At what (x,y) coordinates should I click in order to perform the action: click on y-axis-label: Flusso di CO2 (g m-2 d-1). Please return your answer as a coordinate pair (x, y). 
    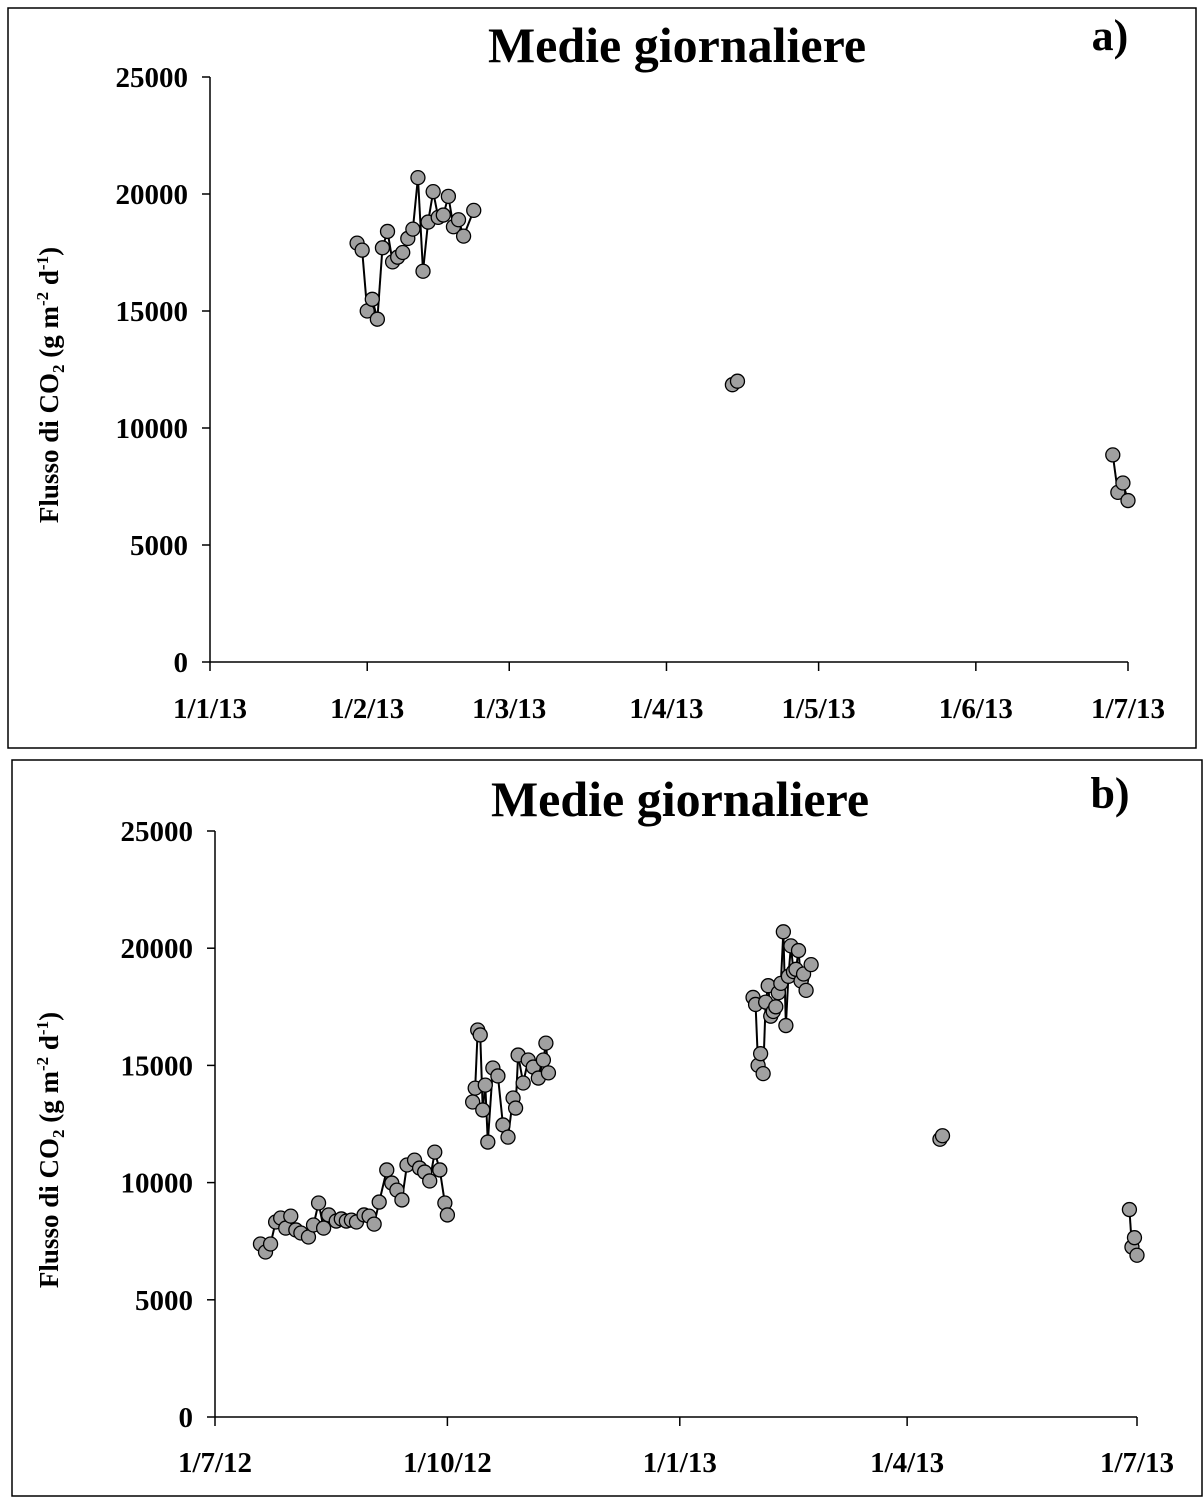
    Looking at the image, I should click on (50, 385).